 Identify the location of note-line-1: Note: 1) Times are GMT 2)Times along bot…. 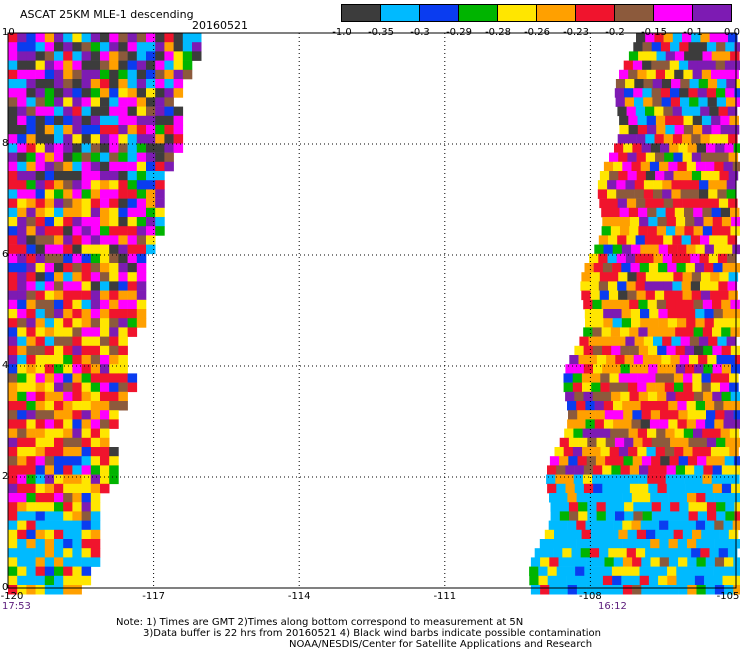
(320, 622).